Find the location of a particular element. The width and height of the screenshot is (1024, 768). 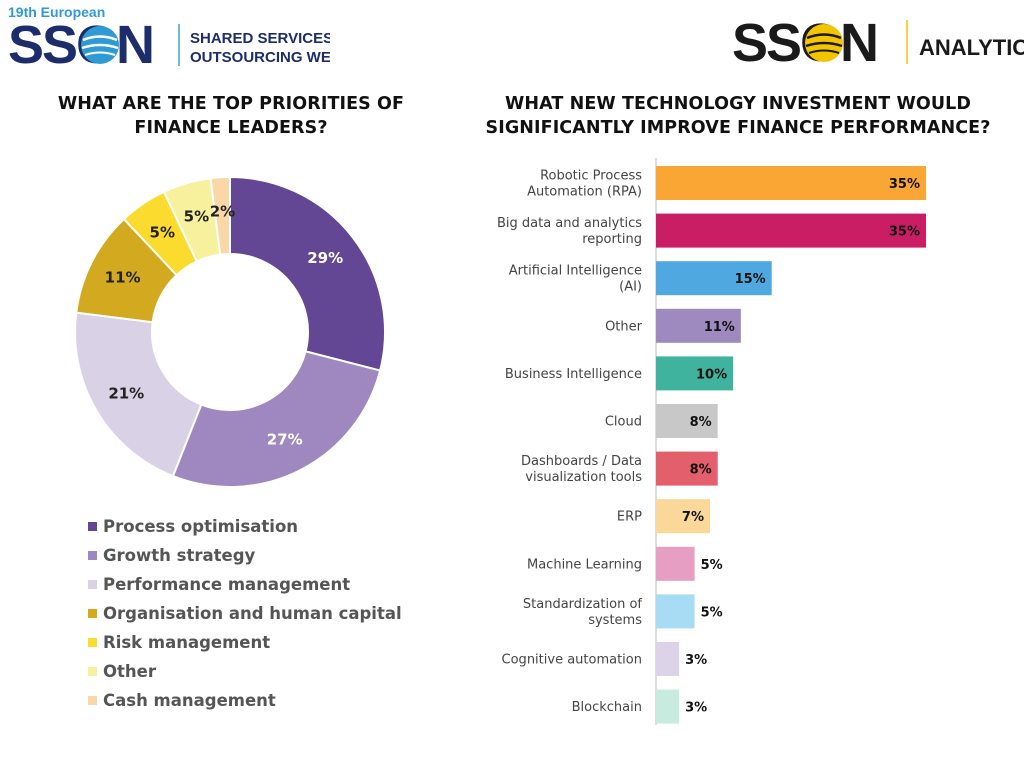

legend-label: Risk management is located at coordinates (187, 642).